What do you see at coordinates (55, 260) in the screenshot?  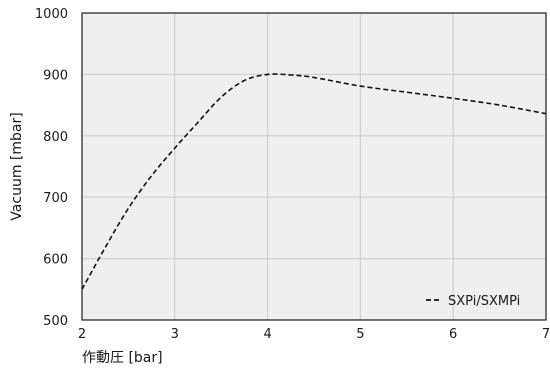 I see `y-tick-label: 600` at bounding box center [55, 260].